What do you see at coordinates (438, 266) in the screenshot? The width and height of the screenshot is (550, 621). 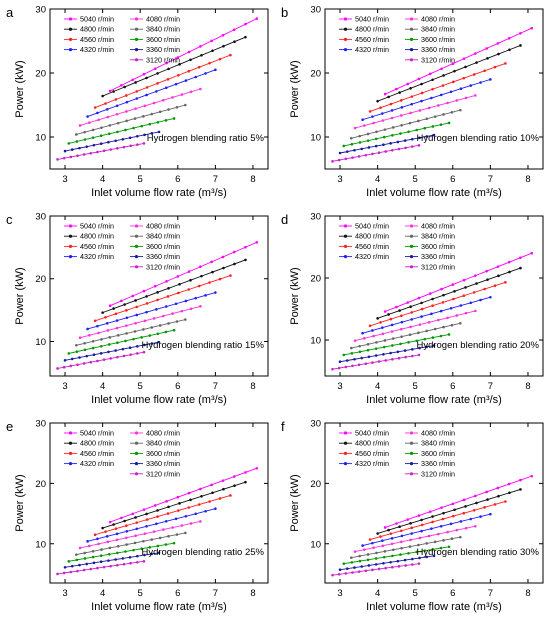 I see `legend-label: 3120 r/min` at bounding box center [438, 266].